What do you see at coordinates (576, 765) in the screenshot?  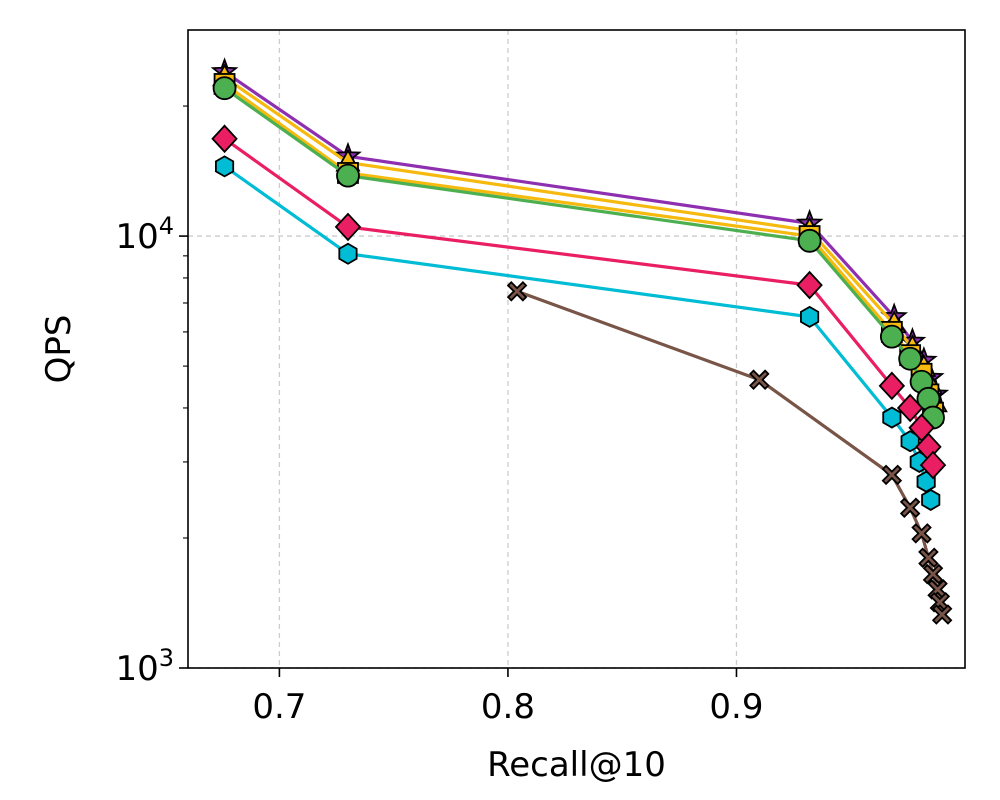 I see `x-axis-label: Recall@10` at bounding box center [576, 765].